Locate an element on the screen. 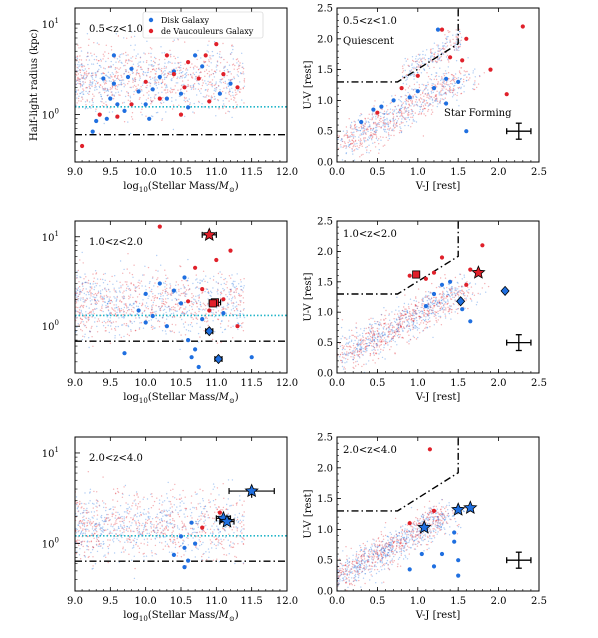 Image resolution: width=598 pixels, height=638 pixels. y-tick-label: 1.5 is located at coordinates (325, 70).